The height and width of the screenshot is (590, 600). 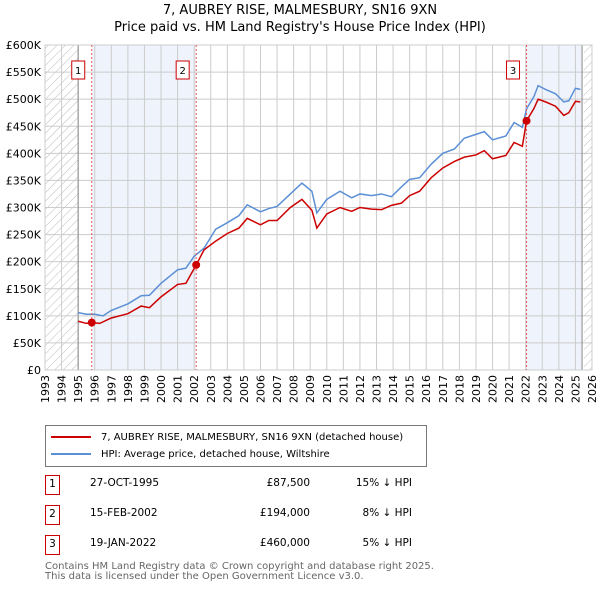 I want to click on x-tick-label: 2009, so click(x=310, y=389).